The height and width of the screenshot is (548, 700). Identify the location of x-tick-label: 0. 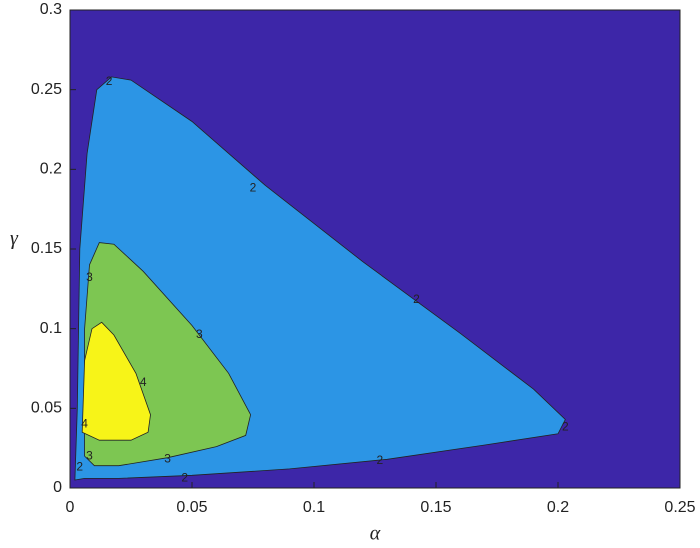
(70, 507).